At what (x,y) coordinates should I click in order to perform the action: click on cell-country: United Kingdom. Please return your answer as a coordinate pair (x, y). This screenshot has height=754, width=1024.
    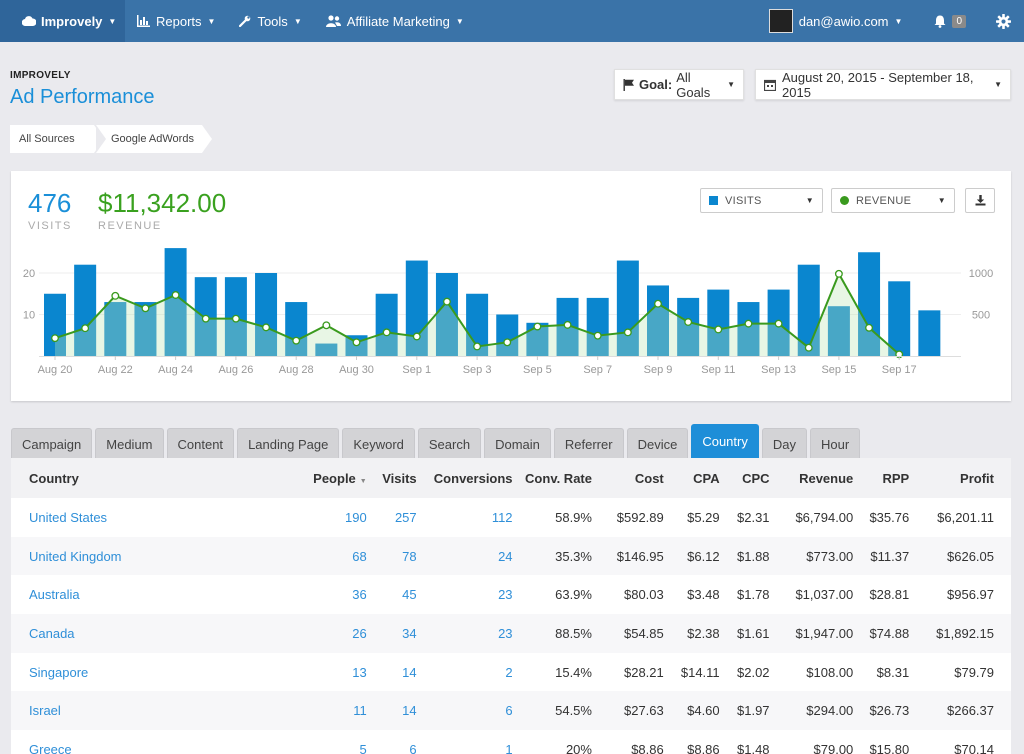
    Looking at the image, I should click on (75, 556).